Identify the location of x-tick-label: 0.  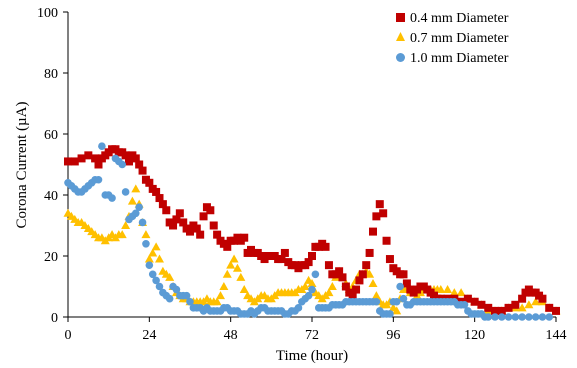
(68, 335).